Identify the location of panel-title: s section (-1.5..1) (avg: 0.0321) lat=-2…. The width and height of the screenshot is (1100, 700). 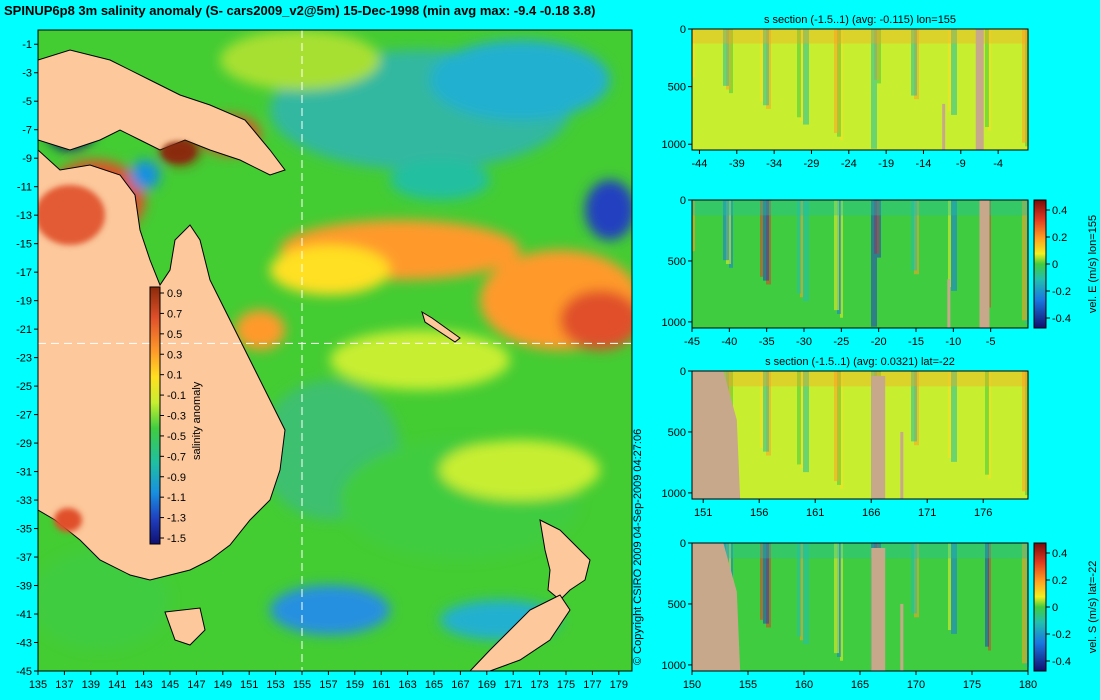
(860, 362).